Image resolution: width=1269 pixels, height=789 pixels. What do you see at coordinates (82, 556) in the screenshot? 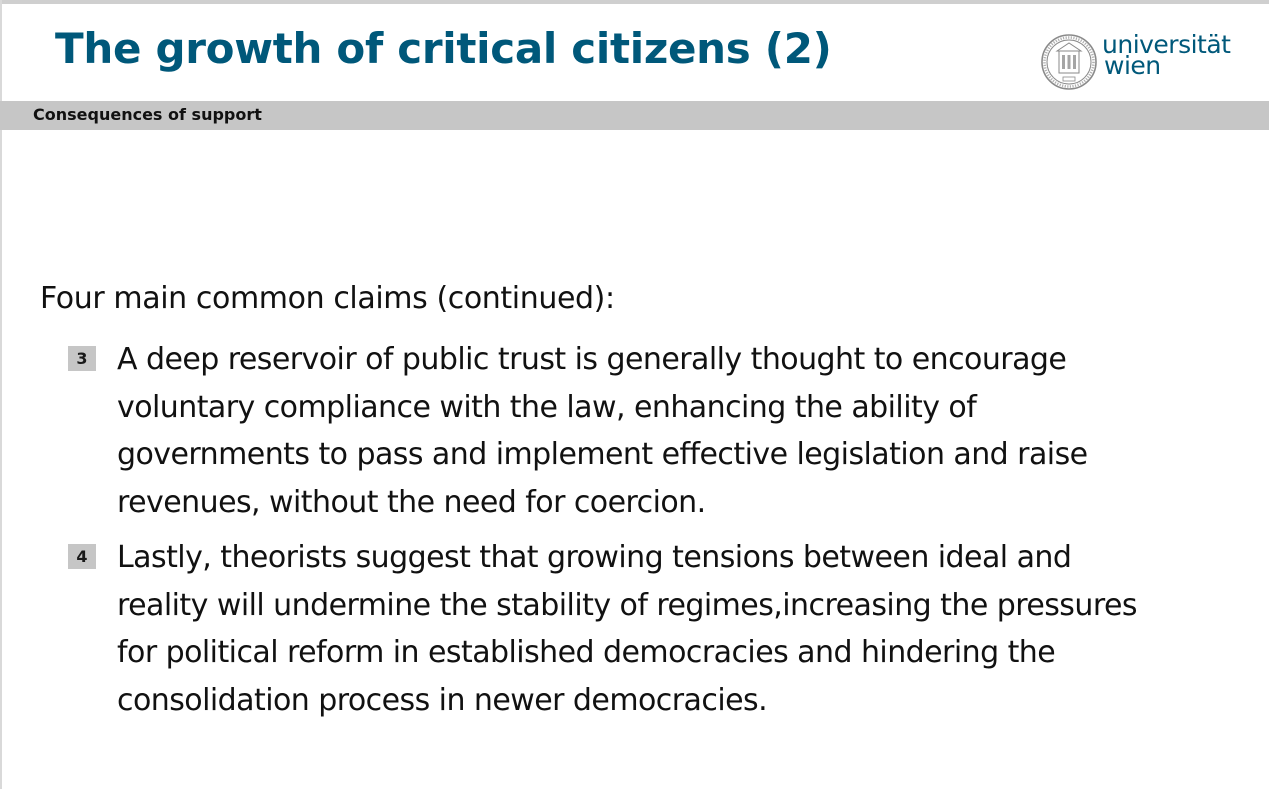
I see `claim-number-badge: 4` at bounding box center [82, 556].